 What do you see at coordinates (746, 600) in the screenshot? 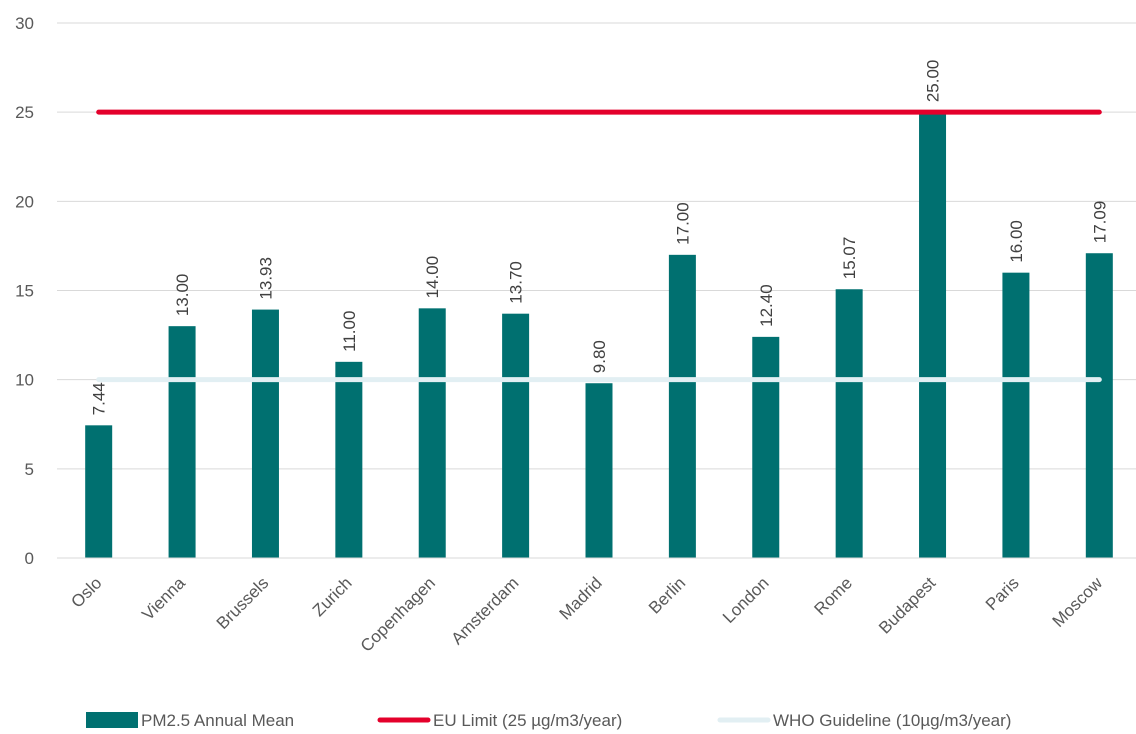
I see `x-tick-label: London` at bounding box center [746, 600].